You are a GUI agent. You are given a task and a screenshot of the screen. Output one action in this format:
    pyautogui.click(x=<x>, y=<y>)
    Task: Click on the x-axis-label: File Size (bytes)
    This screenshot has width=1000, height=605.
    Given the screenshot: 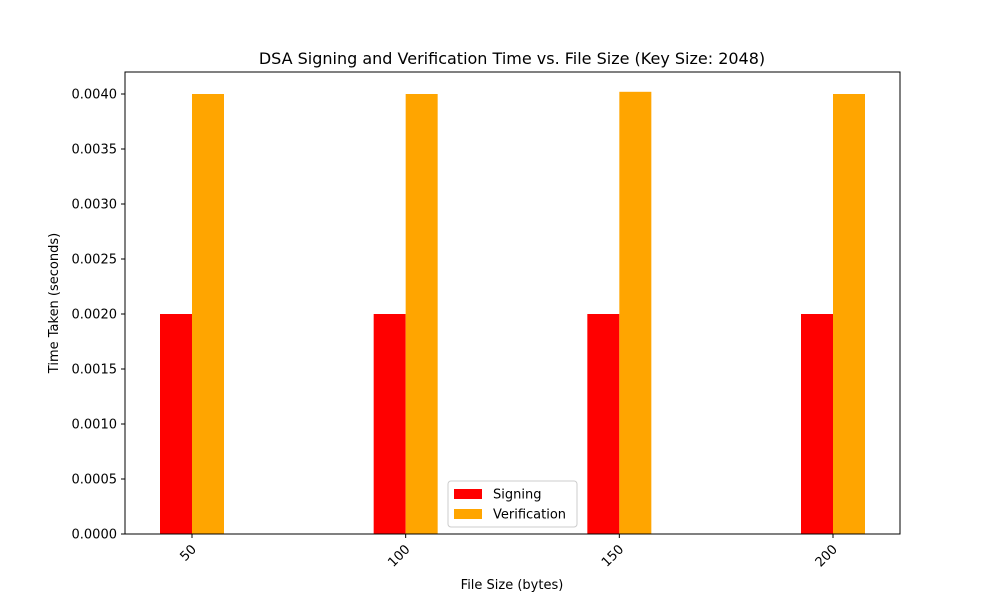 What is the action you would take?
    pyautogui.click(x=512, y=585)
    